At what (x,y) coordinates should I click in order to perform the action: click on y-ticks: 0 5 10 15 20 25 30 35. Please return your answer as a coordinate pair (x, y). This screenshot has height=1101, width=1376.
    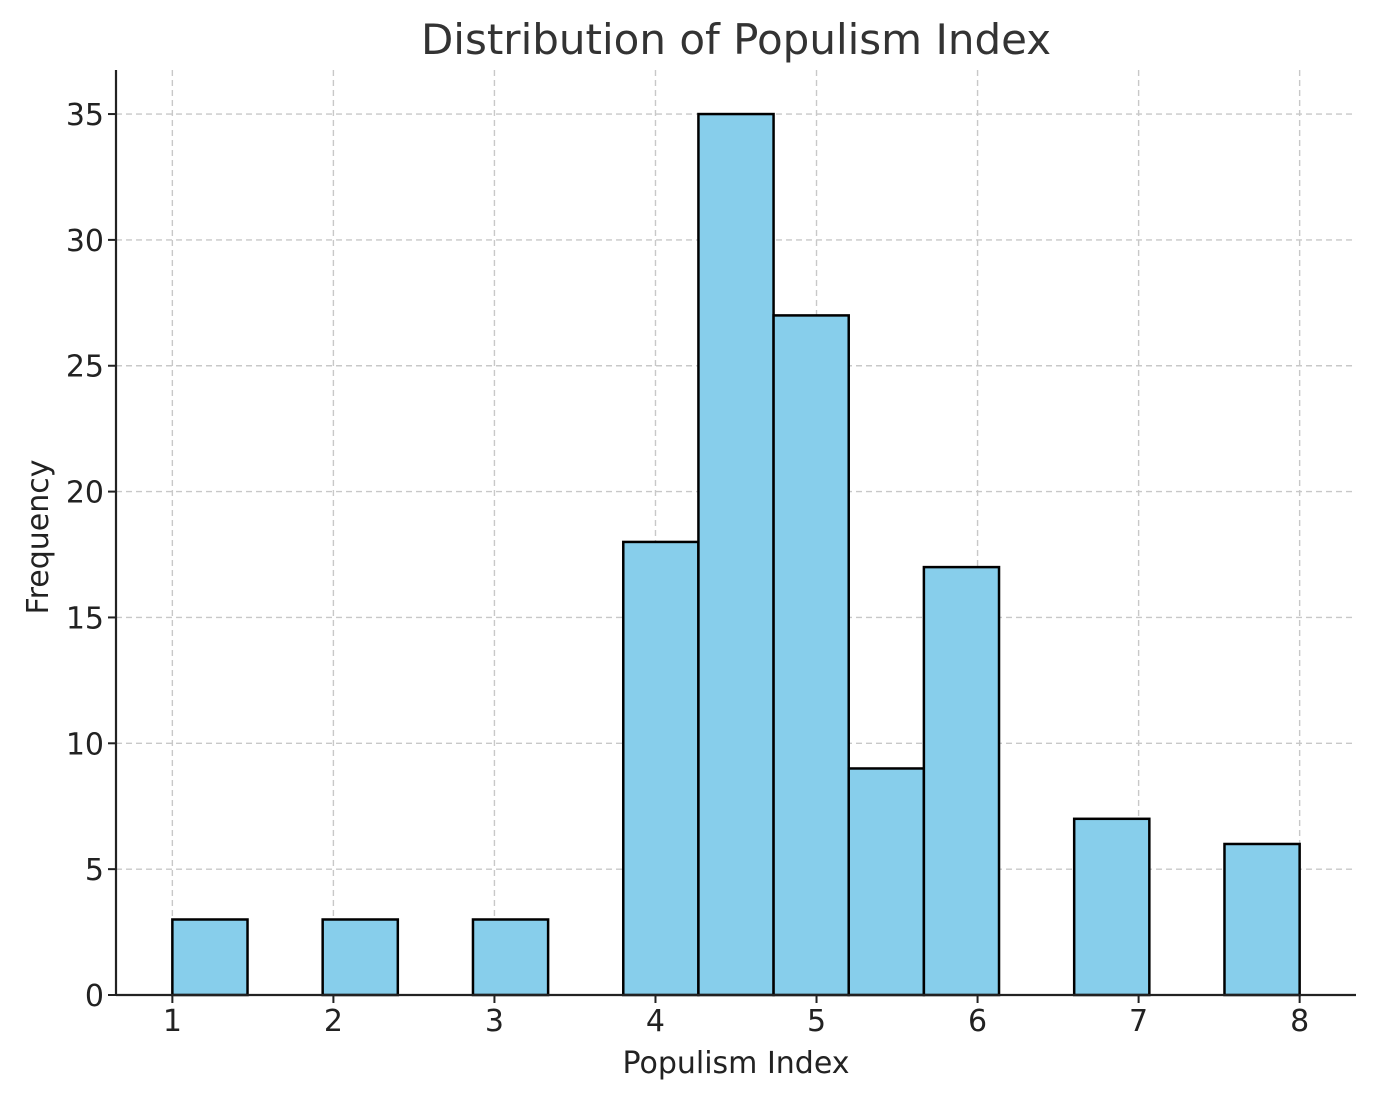
    Looking at the image, I should click on (91, 556).